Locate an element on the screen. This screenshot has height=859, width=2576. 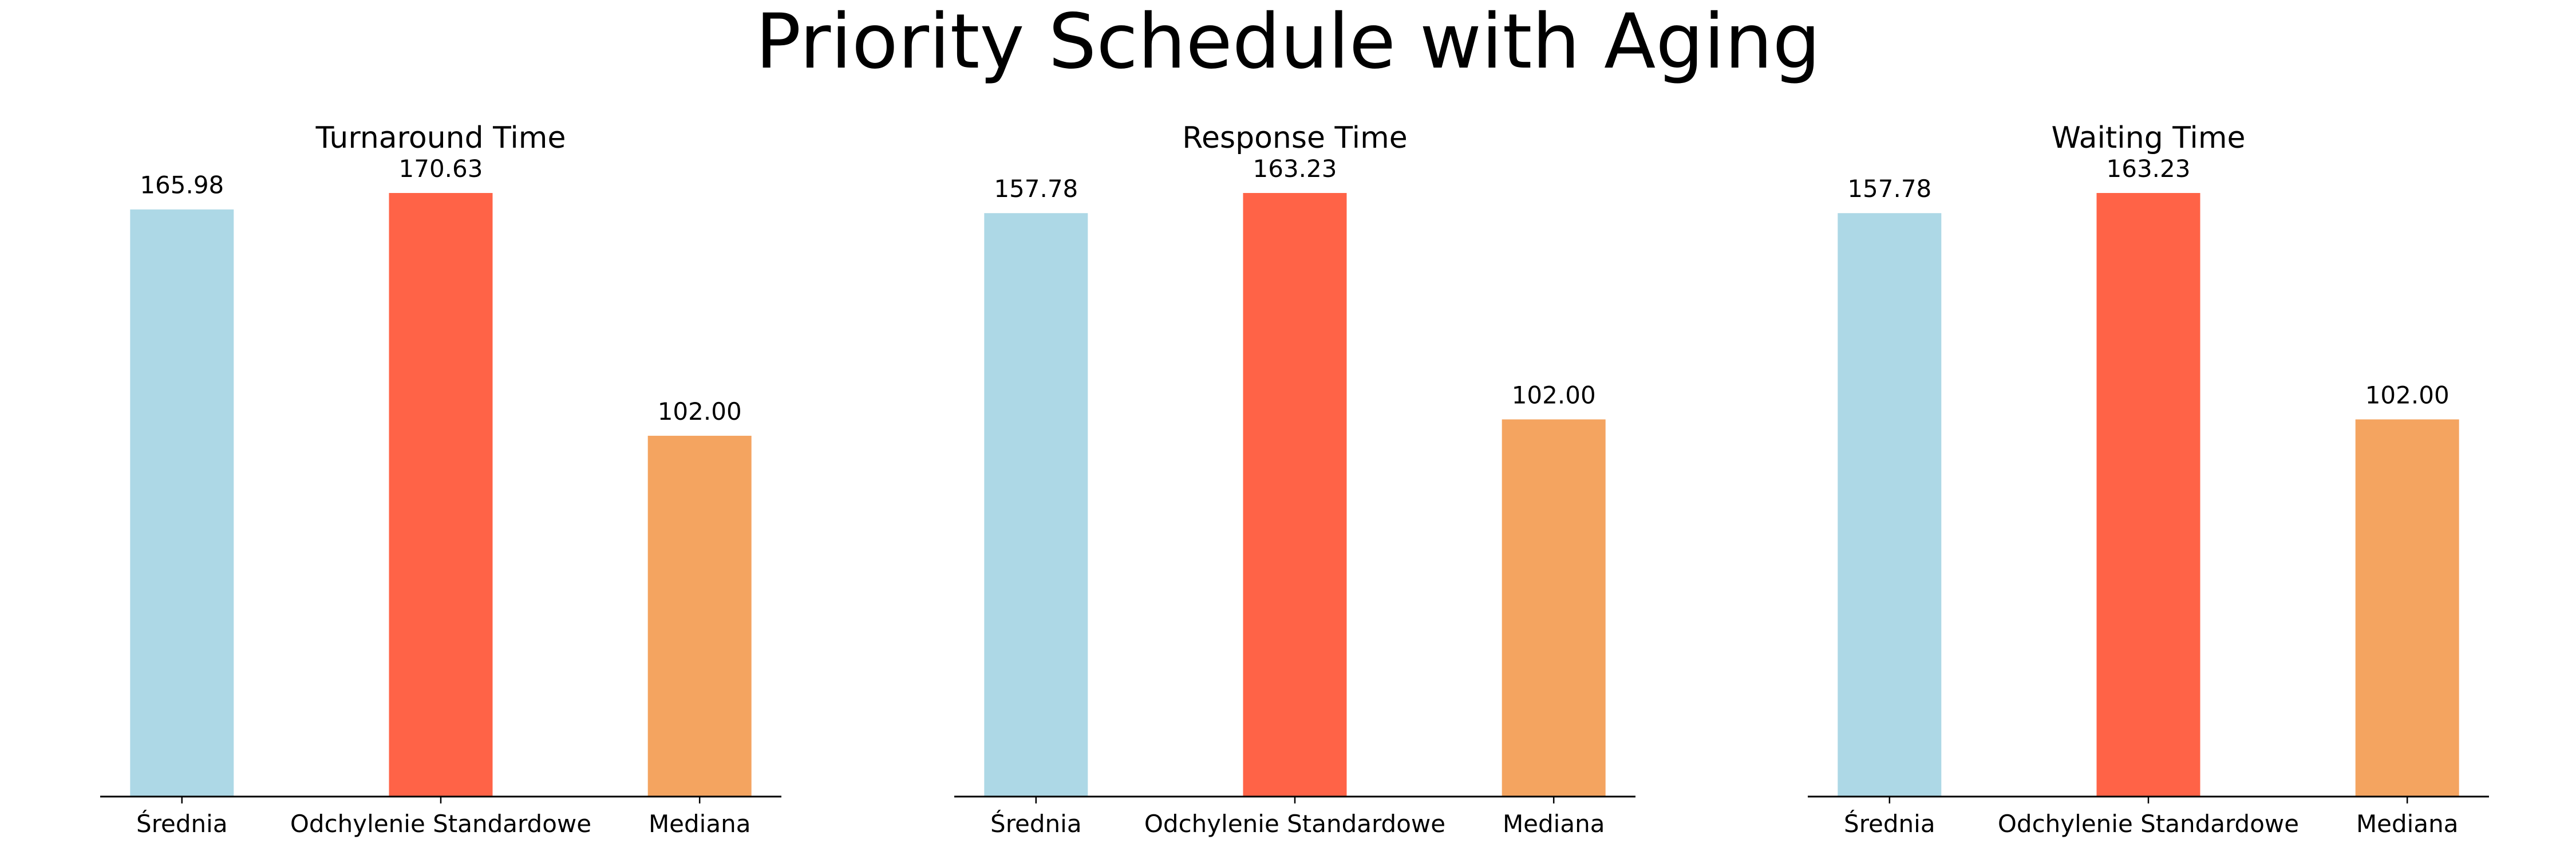
bar-value-label: 165.98 is located at coordinates (182, 185).